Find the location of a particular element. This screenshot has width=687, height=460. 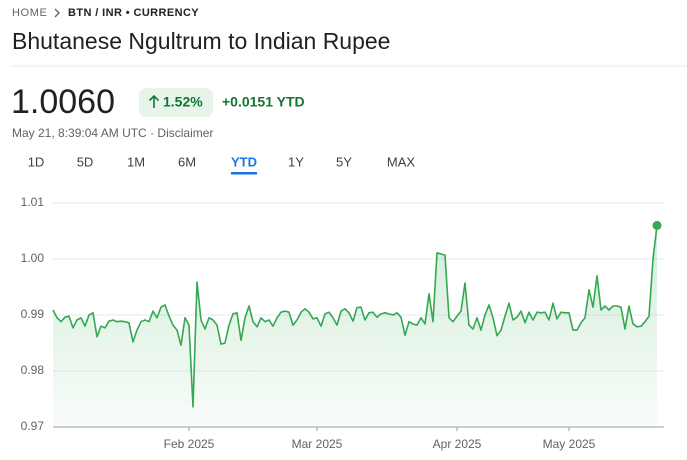

timestamp: May 21, 8:39:04 AM UTC · Disclaimer is located at coordinates (112, 133).